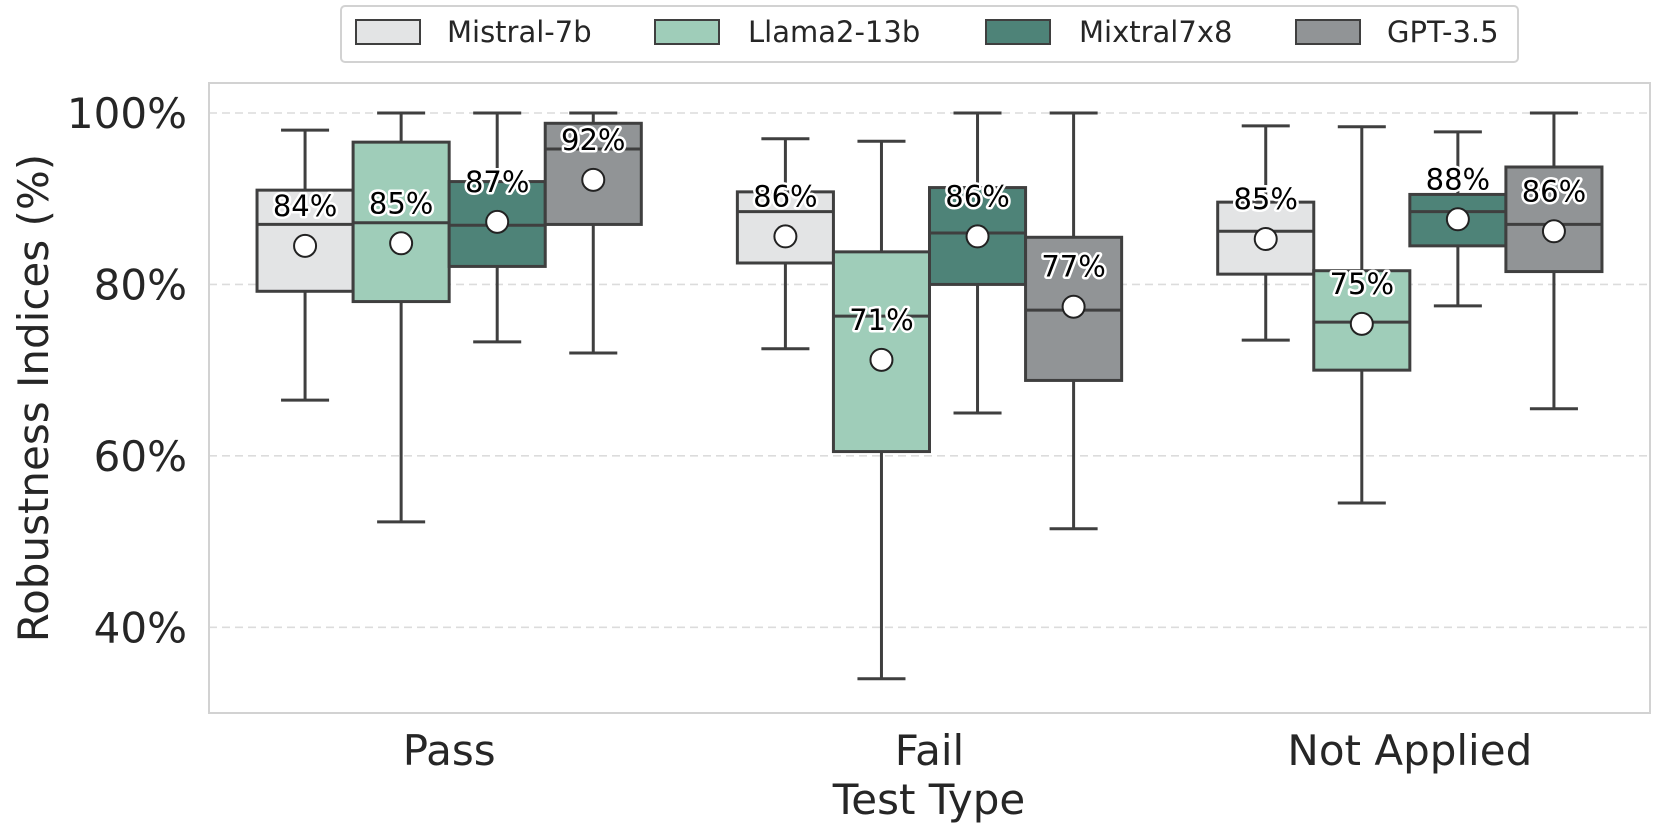 This screenshot has width=1661, height=830. Describe the element at coordinates (978, 263) in the screenshot. I see `box-Mixtral7x8-Fail` at that location.